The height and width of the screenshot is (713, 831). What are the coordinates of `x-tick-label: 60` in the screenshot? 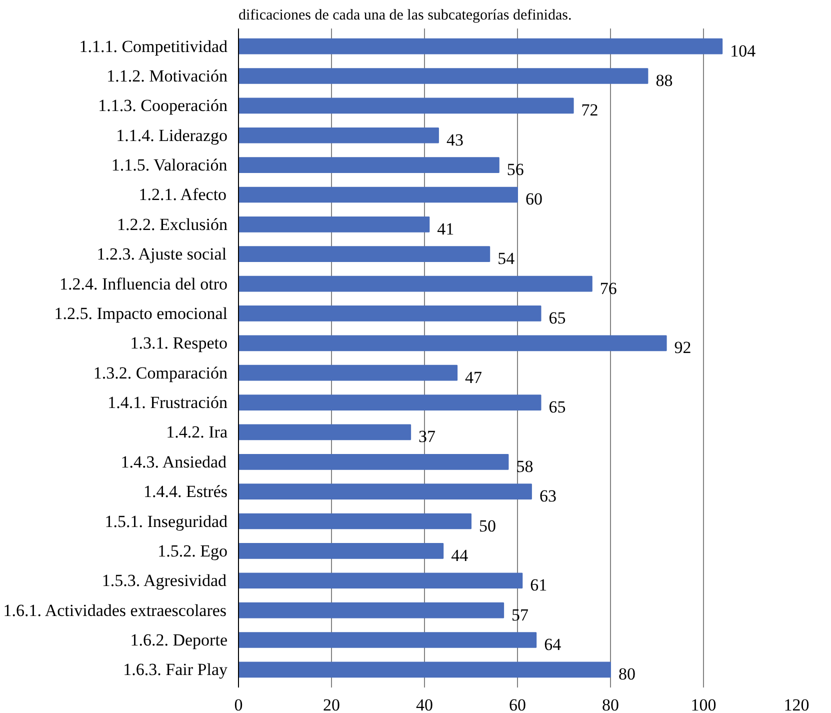 It's located at (517, 704).